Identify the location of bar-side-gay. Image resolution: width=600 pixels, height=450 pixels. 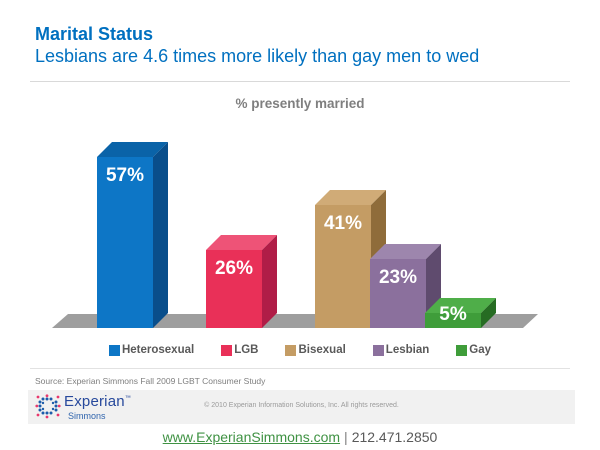
(488, 313).